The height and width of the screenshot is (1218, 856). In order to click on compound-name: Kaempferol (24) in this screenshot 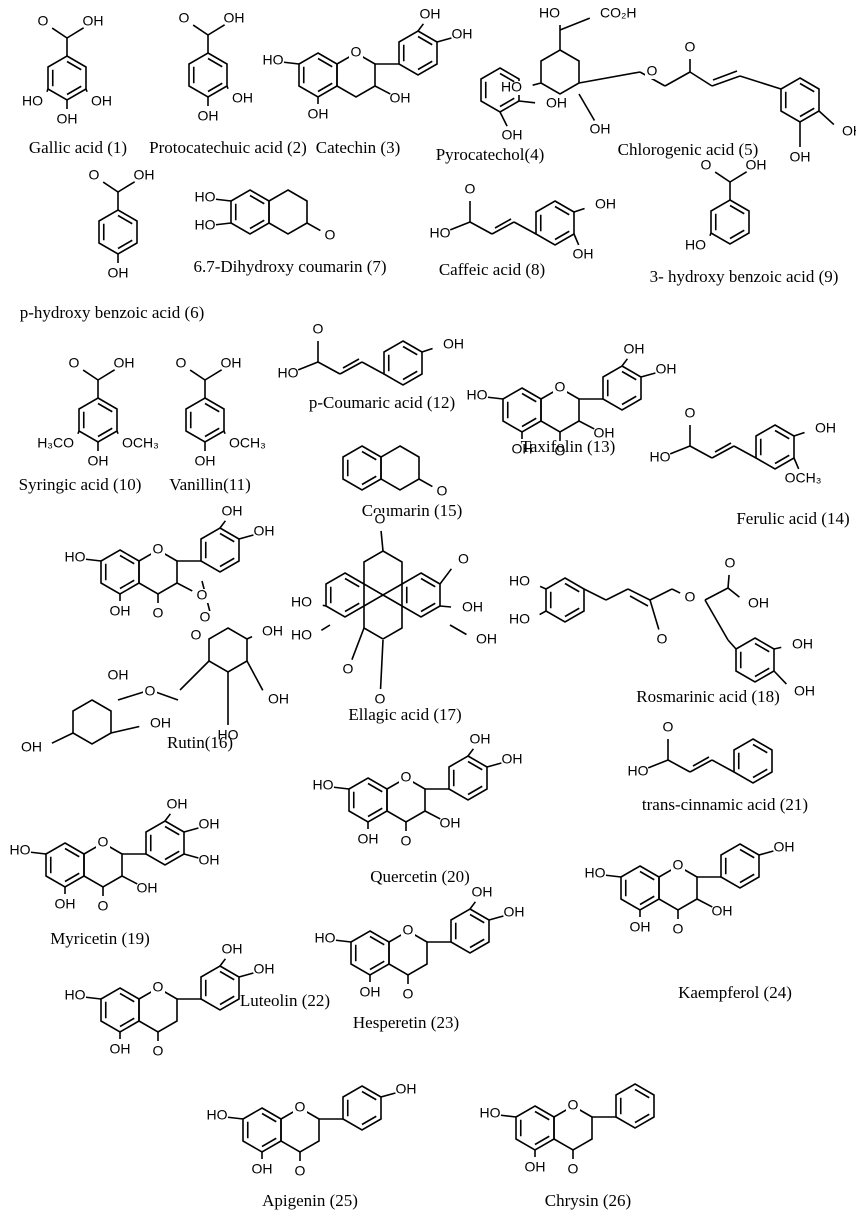, I will do `click(735, 992)`.